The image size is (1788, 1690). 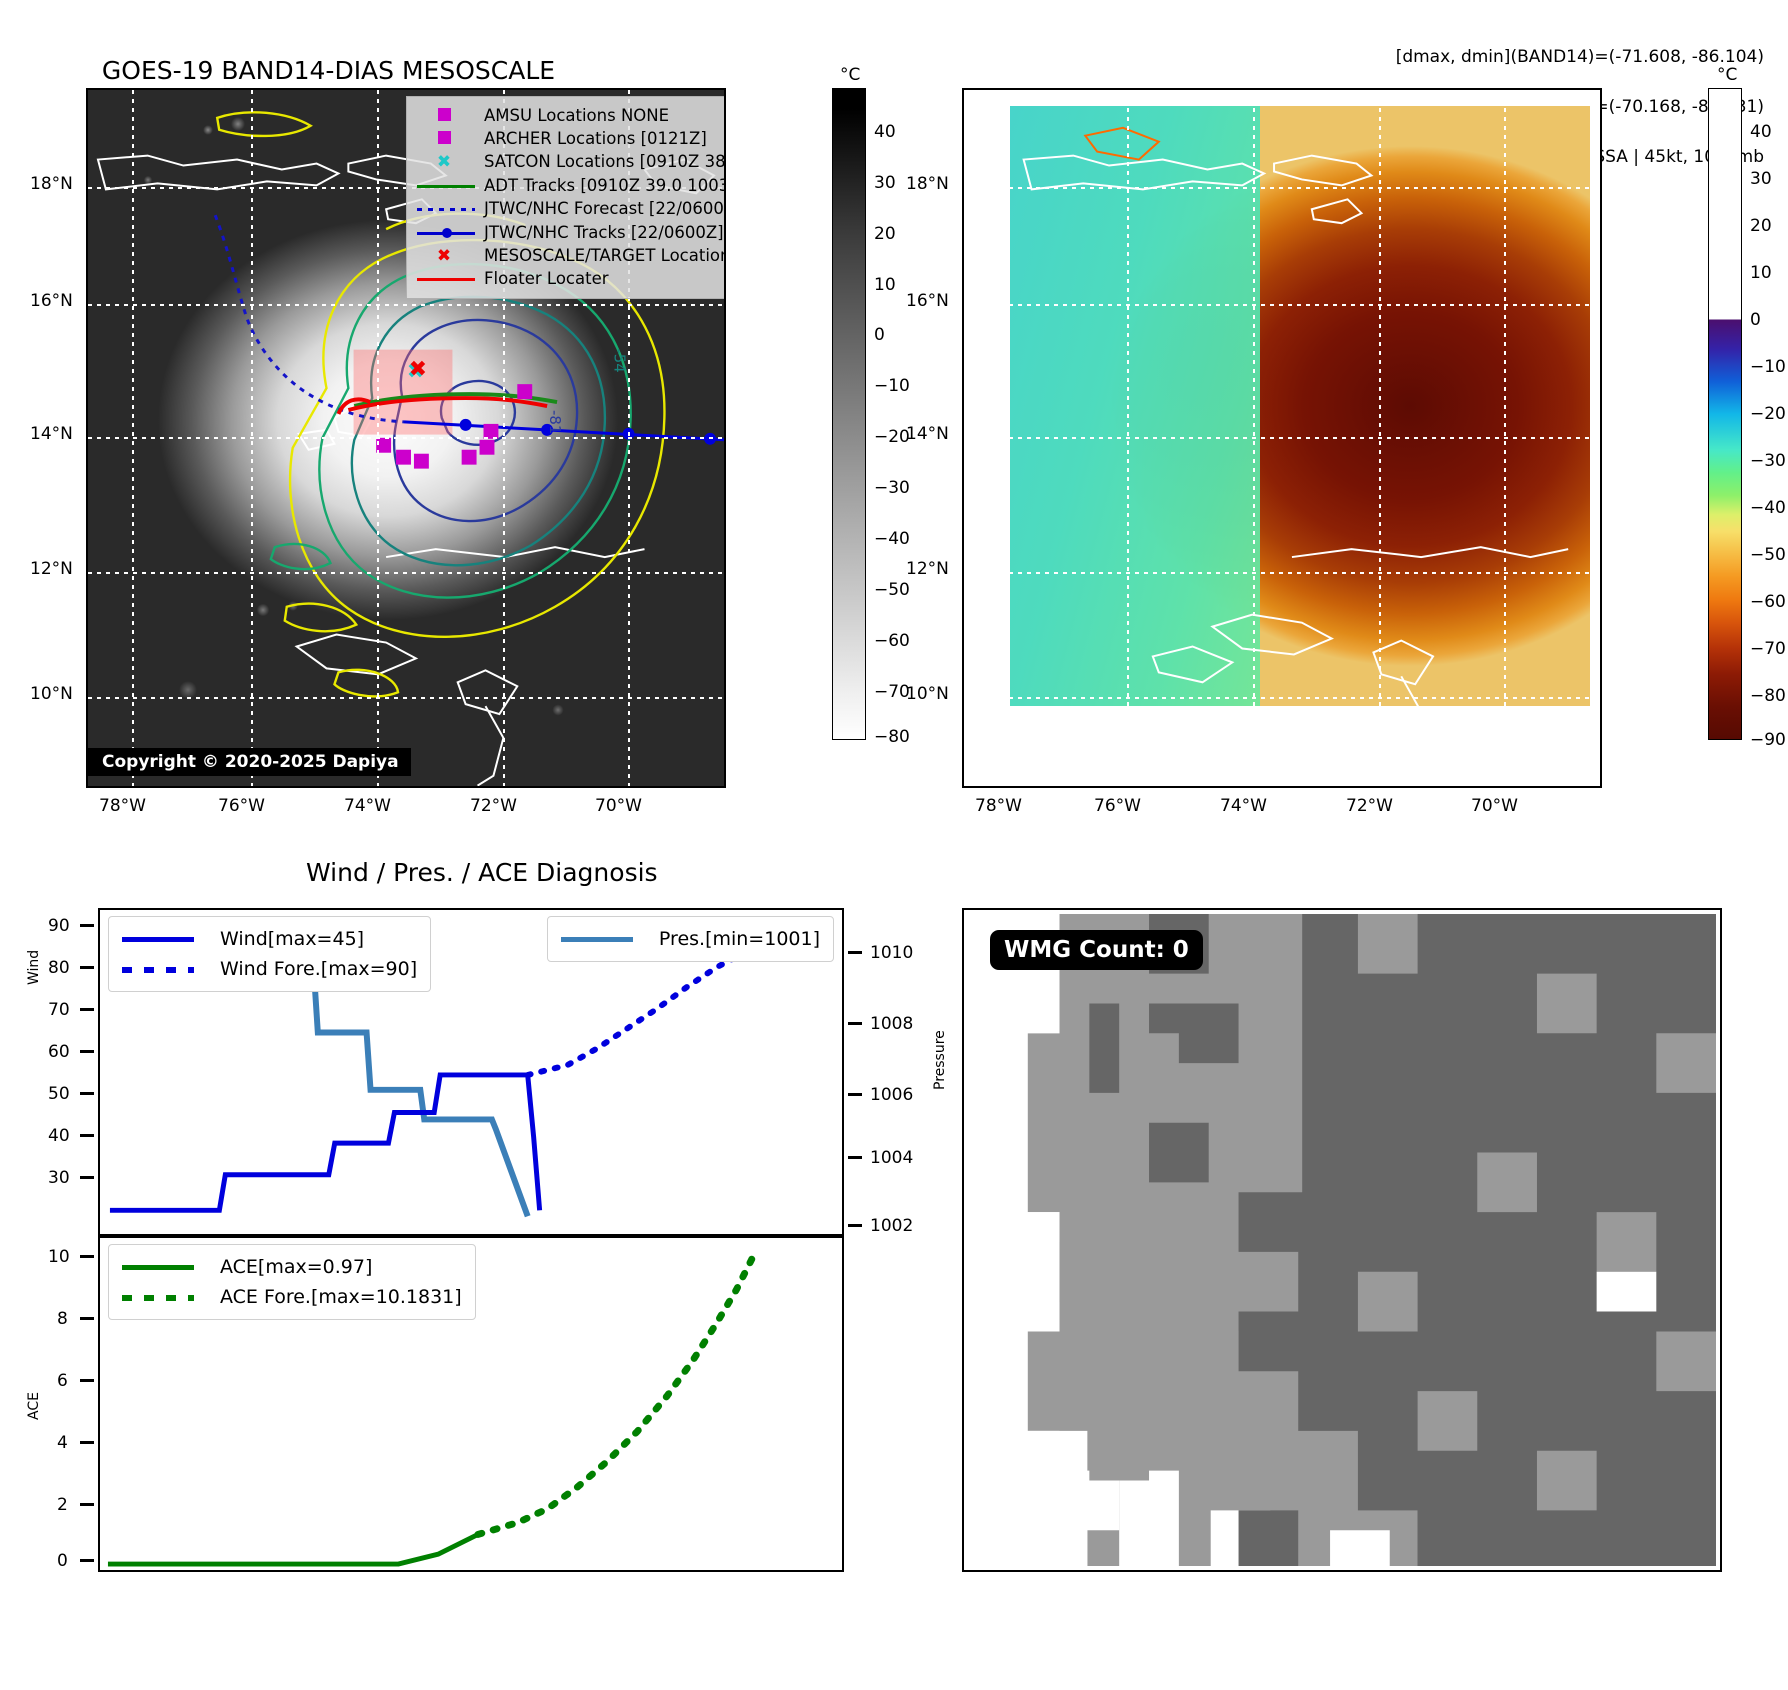 I want to click on green-dotted-line-icon, so click(x=171, y=1297).